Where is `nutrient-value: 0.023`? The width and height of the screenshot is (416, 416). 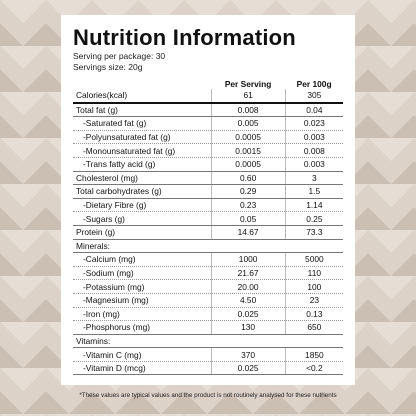 nutrient-value: 0.023 is located at coordinates (313, 123).